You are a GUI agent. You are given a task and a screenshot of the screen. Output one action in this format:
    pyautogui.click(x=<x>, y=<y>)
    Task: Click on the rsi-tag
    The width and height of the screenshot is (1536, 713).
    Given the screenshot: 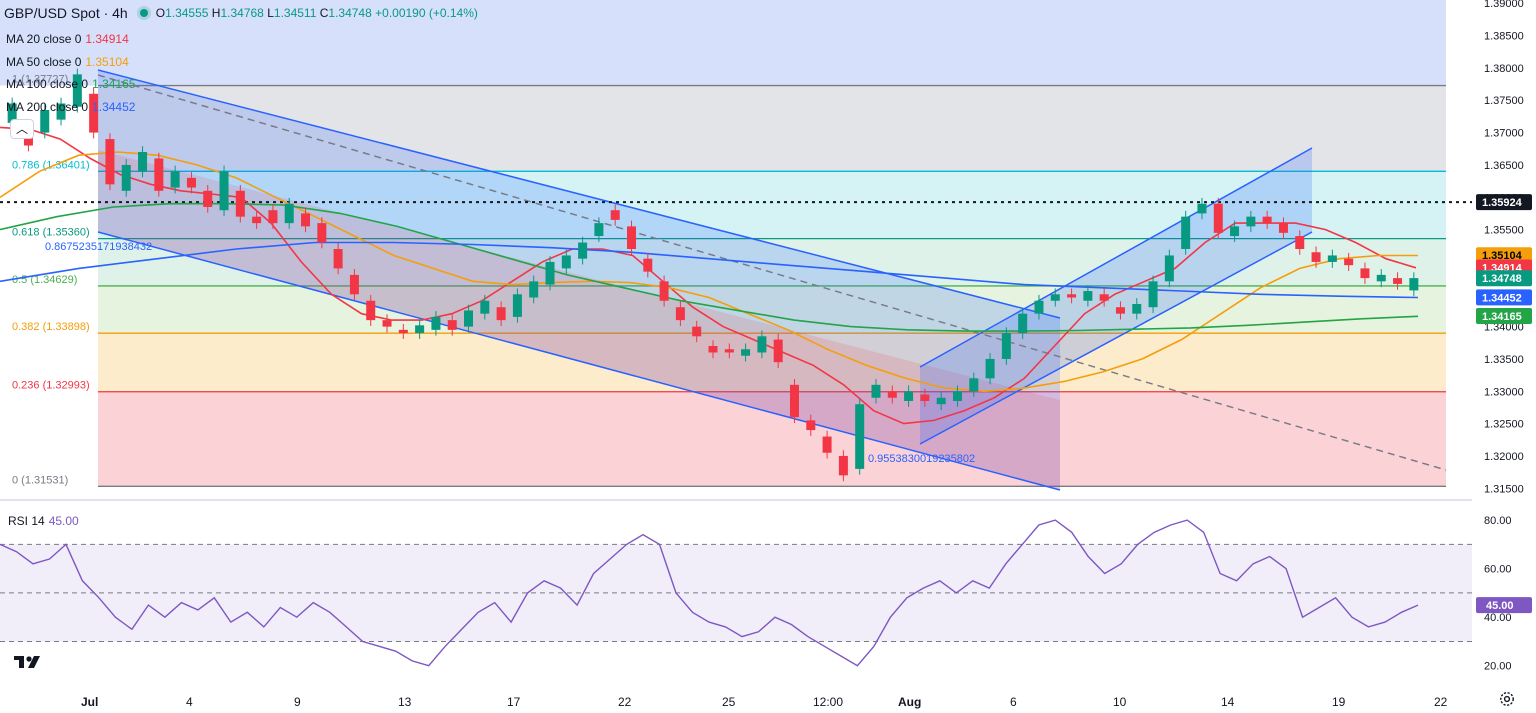 What is the action you would take?
    pyautogui.click(x=1504, y=605)
    